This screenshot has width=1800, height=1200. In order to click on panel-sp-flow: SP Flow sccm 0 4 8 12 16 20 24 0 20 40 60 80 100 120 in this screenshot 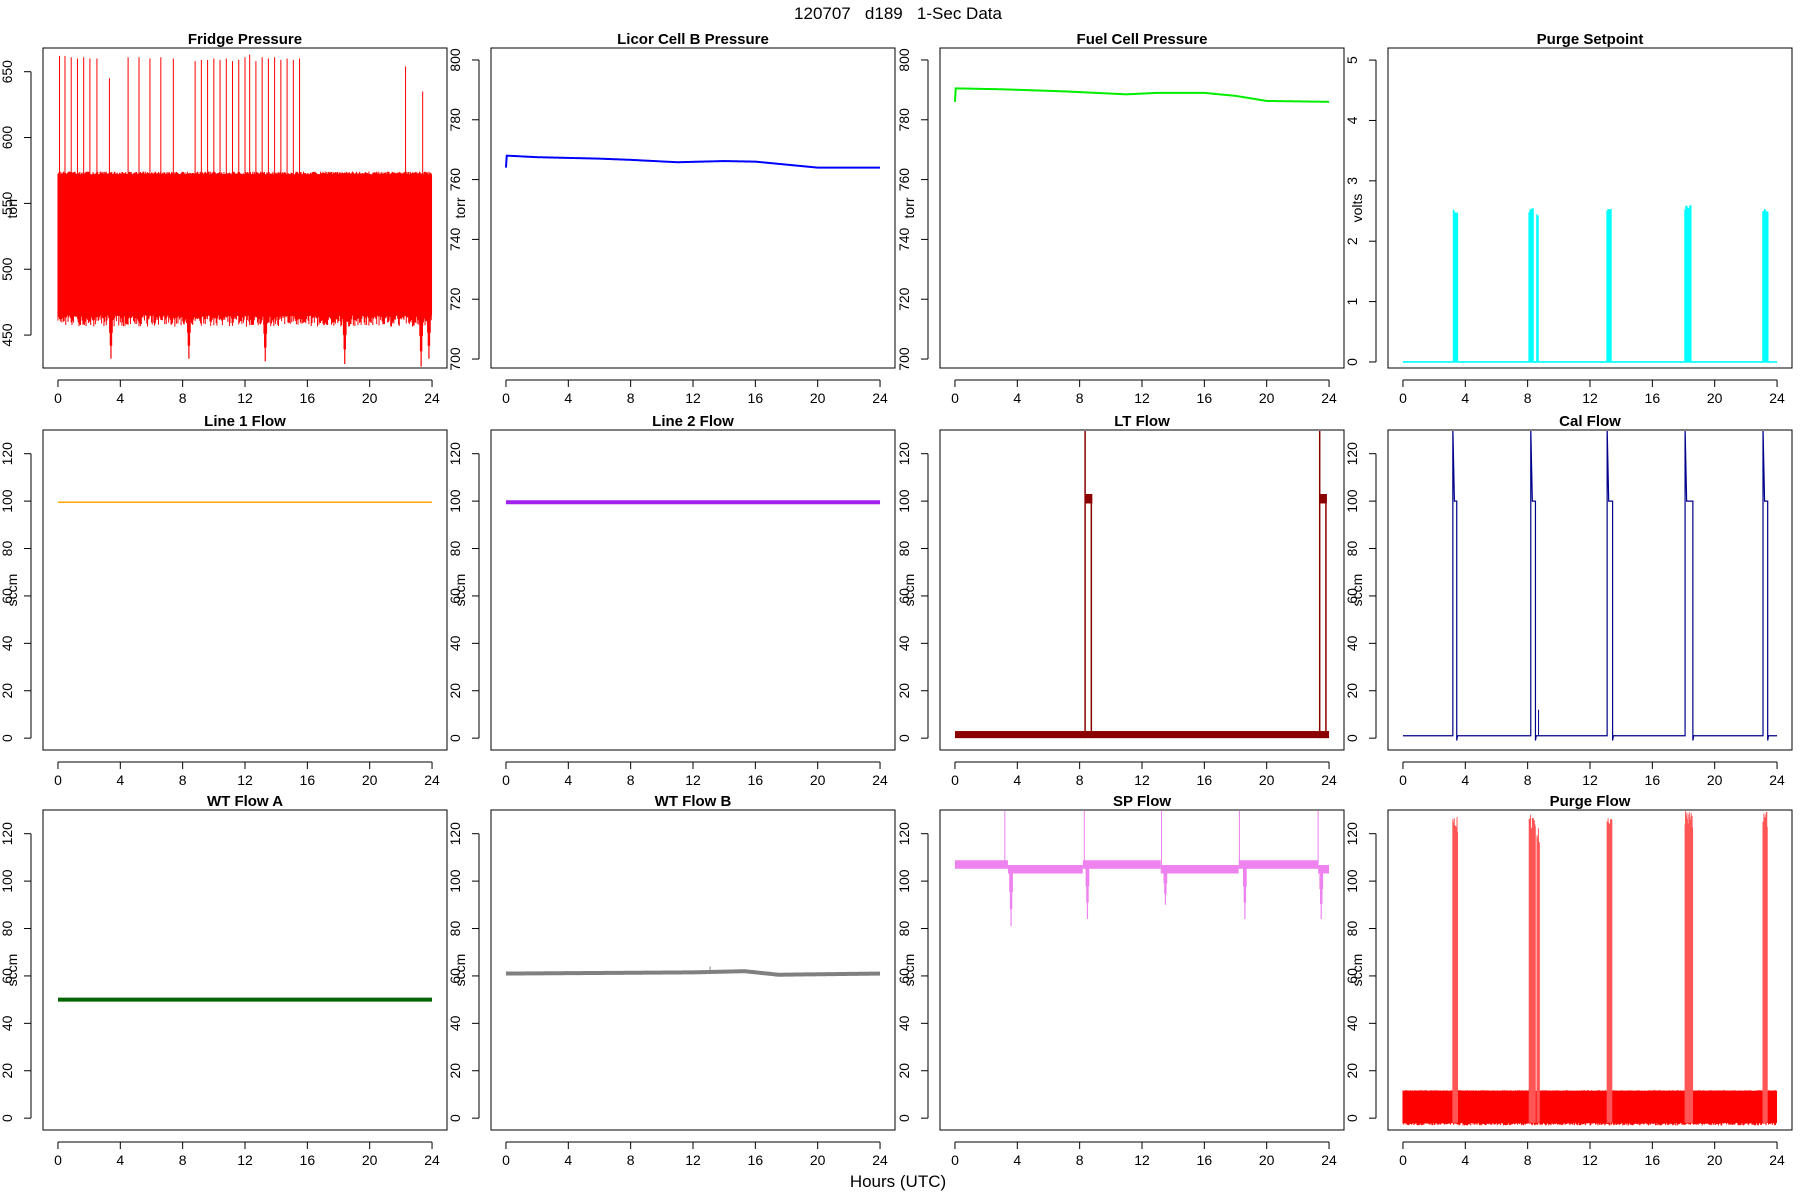, I will do `click(1120, 980)`.